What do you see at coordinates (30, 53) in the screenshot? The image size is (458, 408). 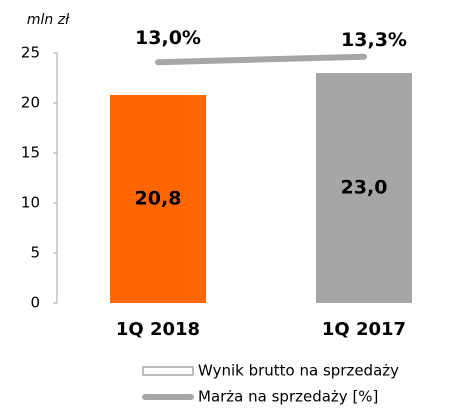 I see `y-tick-label: 25` at bounding box center [30, 53].